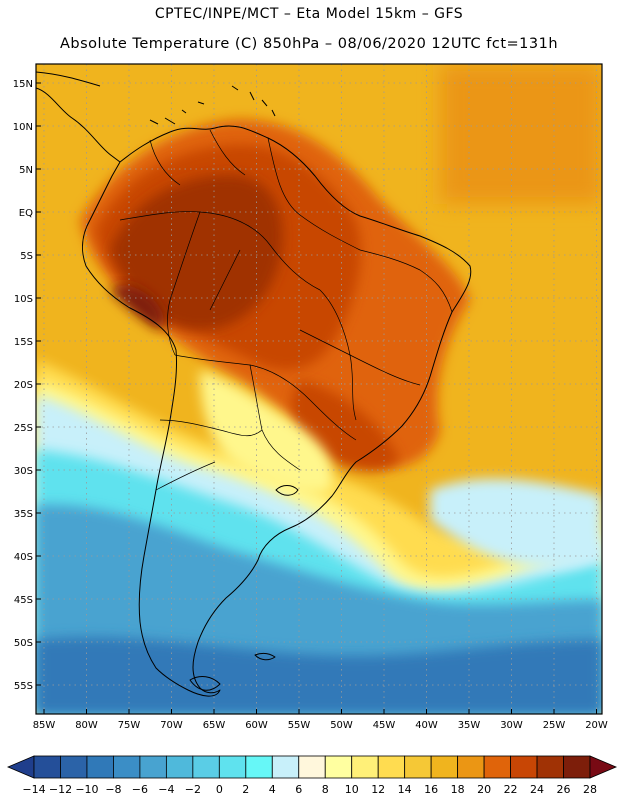 Image resolution: width=618 pixels, height=800 pixels. I want to click on colorbar-label: 12, so click(378, 789).